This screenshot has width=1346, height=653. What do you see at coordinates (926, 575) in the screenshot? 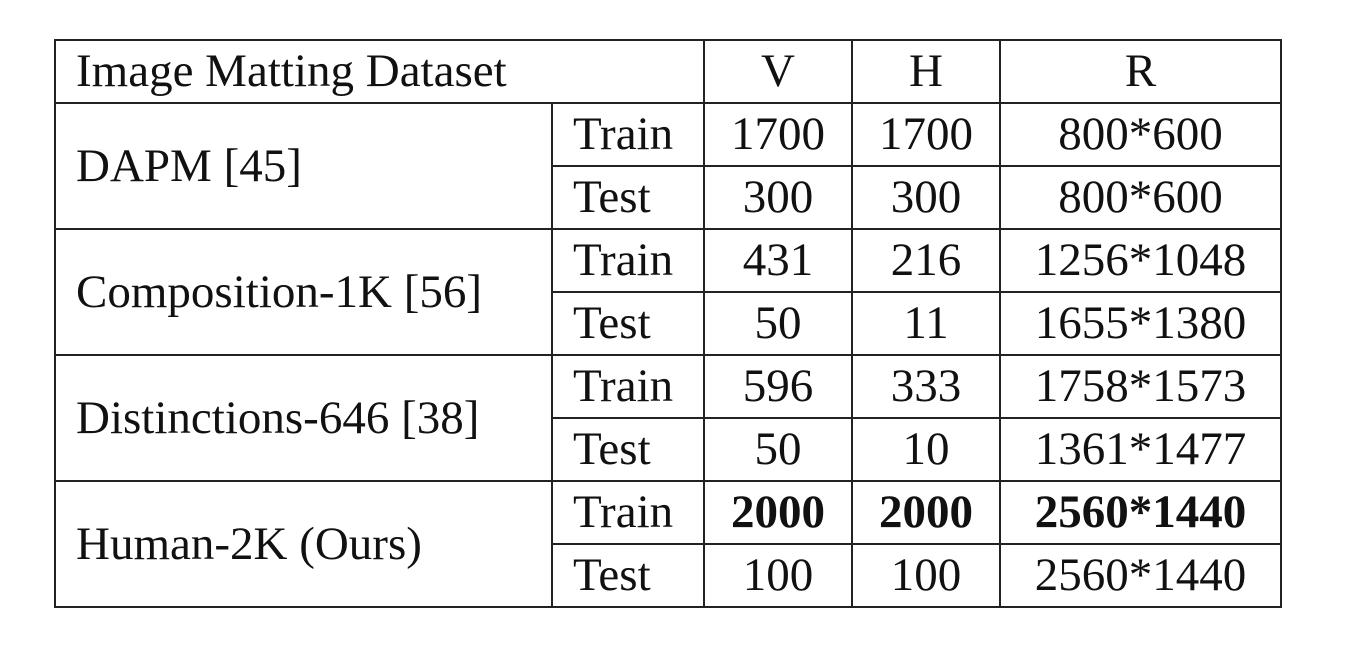
I see `value-h: 100` at bounding box center [926, 575].